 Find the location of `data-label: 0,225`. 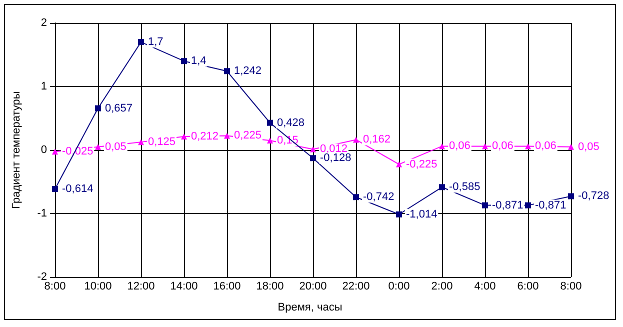

data-label: 0,225 is located at coordinates (248, 136).